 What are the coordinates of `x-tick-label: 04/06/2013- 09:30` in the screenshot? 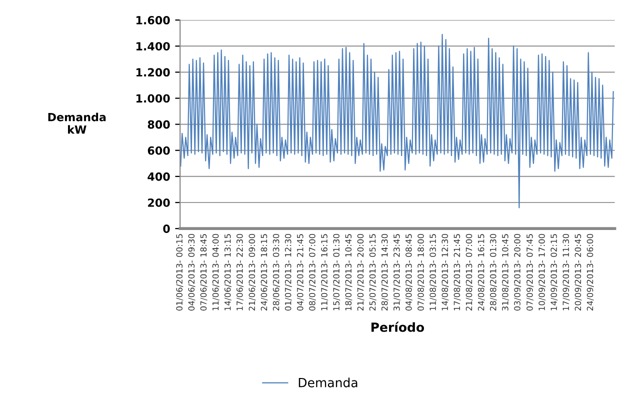 It's located at (192, 272).